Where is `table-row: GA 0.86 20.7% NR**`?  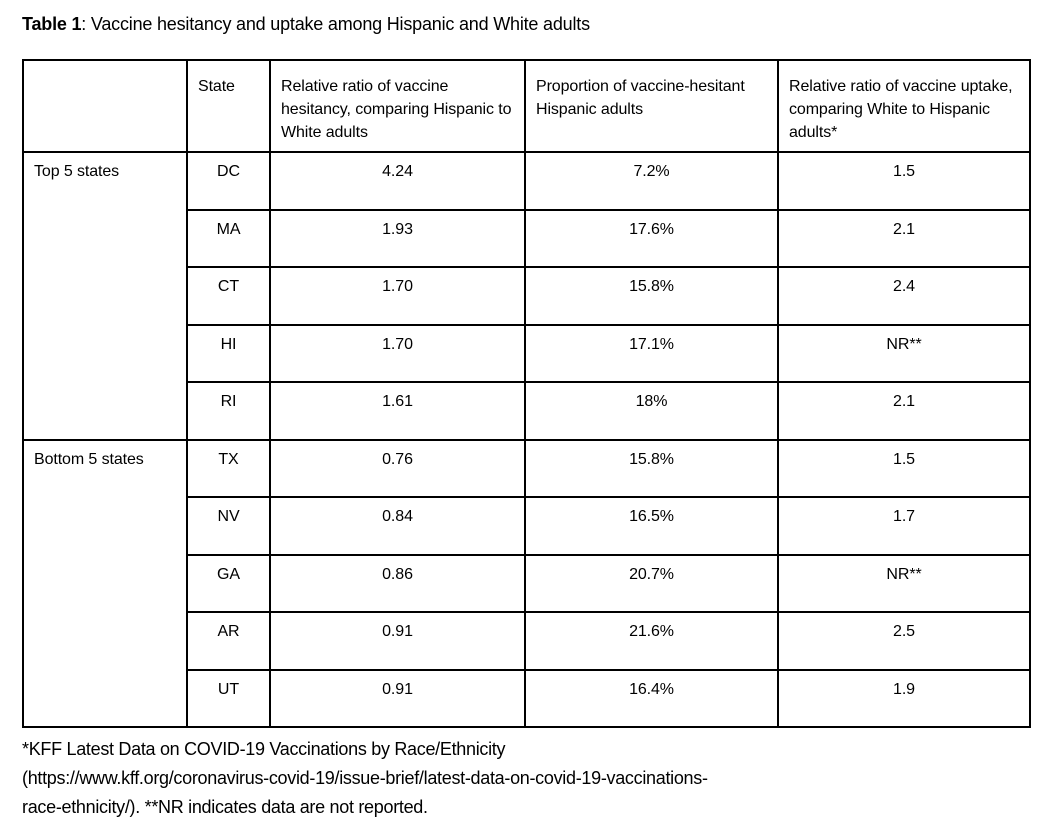
table-row: GA 0.86 20.7% NR** is located at coordinates (527, 583).